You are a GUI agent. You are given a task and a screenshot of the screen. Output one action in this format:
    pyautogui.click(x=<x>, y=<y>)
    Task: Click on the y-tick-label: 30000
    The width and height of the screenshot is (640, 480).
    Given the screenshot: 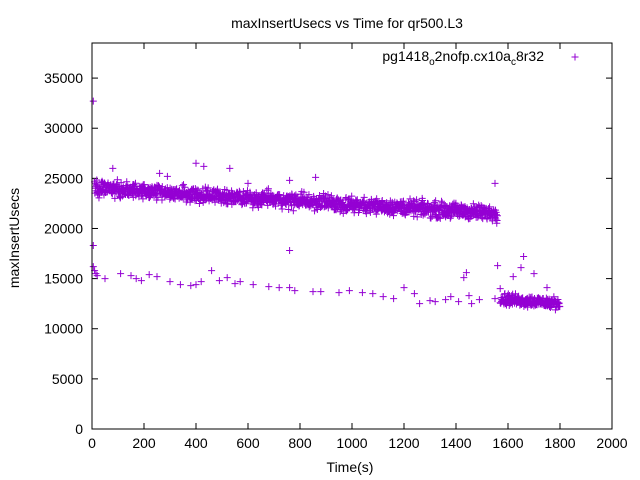 What is the action you would take?
    pyautogui.click(x=63, y=128)
    